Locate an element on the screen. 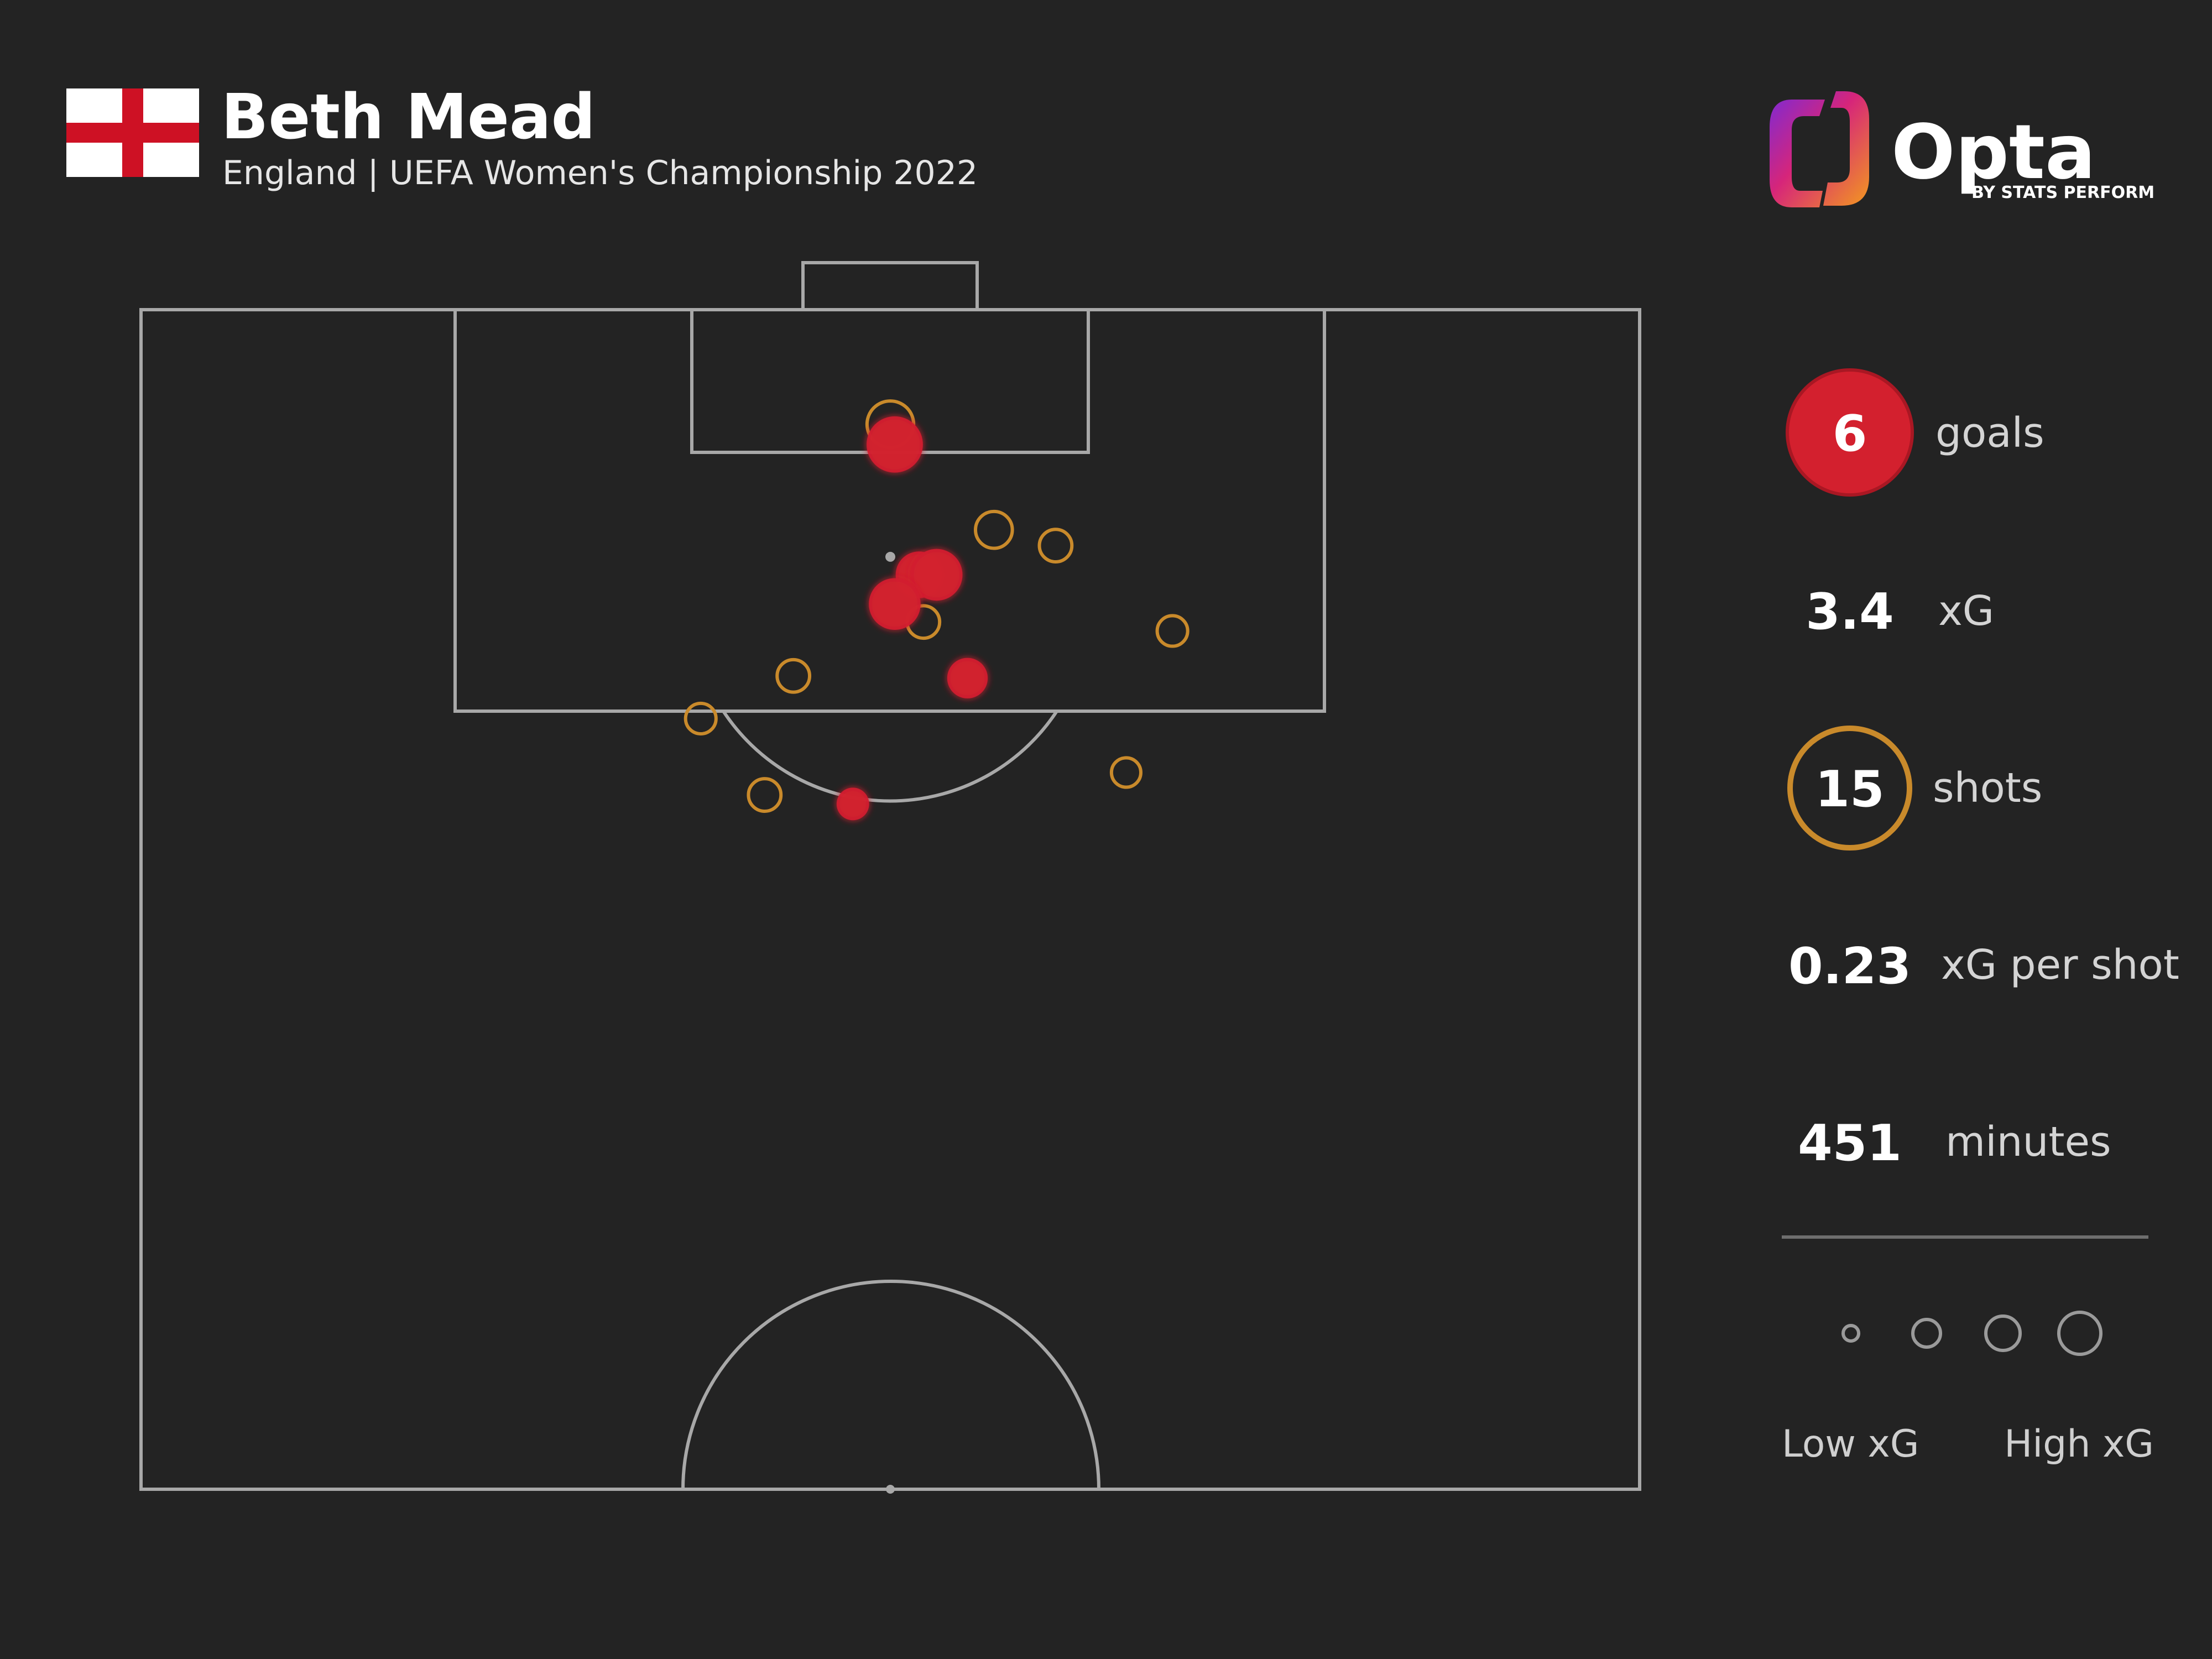 The image size is (2212, 1659). goals-layer is located at coordinates (912, 619).